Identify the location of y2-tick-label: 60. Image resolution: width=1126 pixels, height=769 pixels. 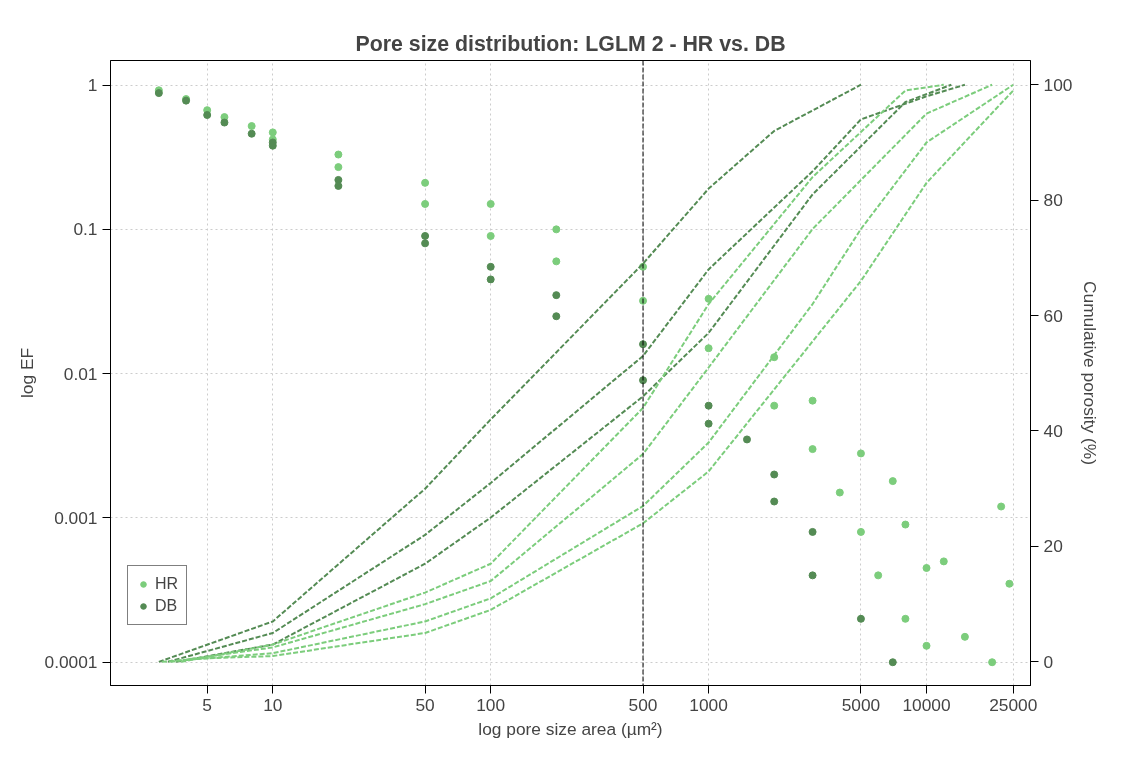
(1053, 315).